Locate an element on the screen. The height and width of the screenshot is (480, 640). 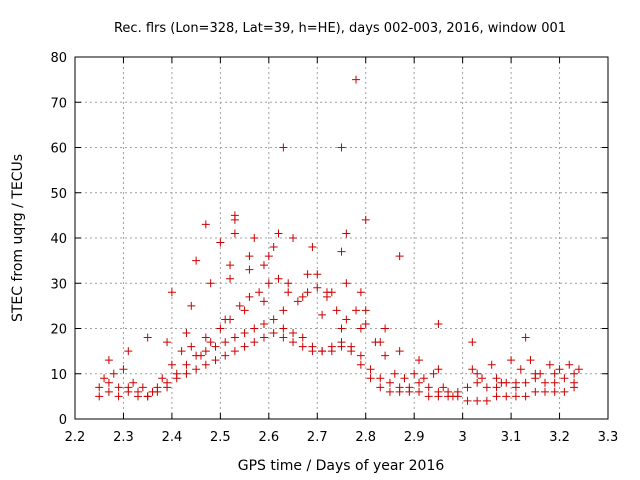
y-tick-label: 60 is located at coordinates (58, 149).